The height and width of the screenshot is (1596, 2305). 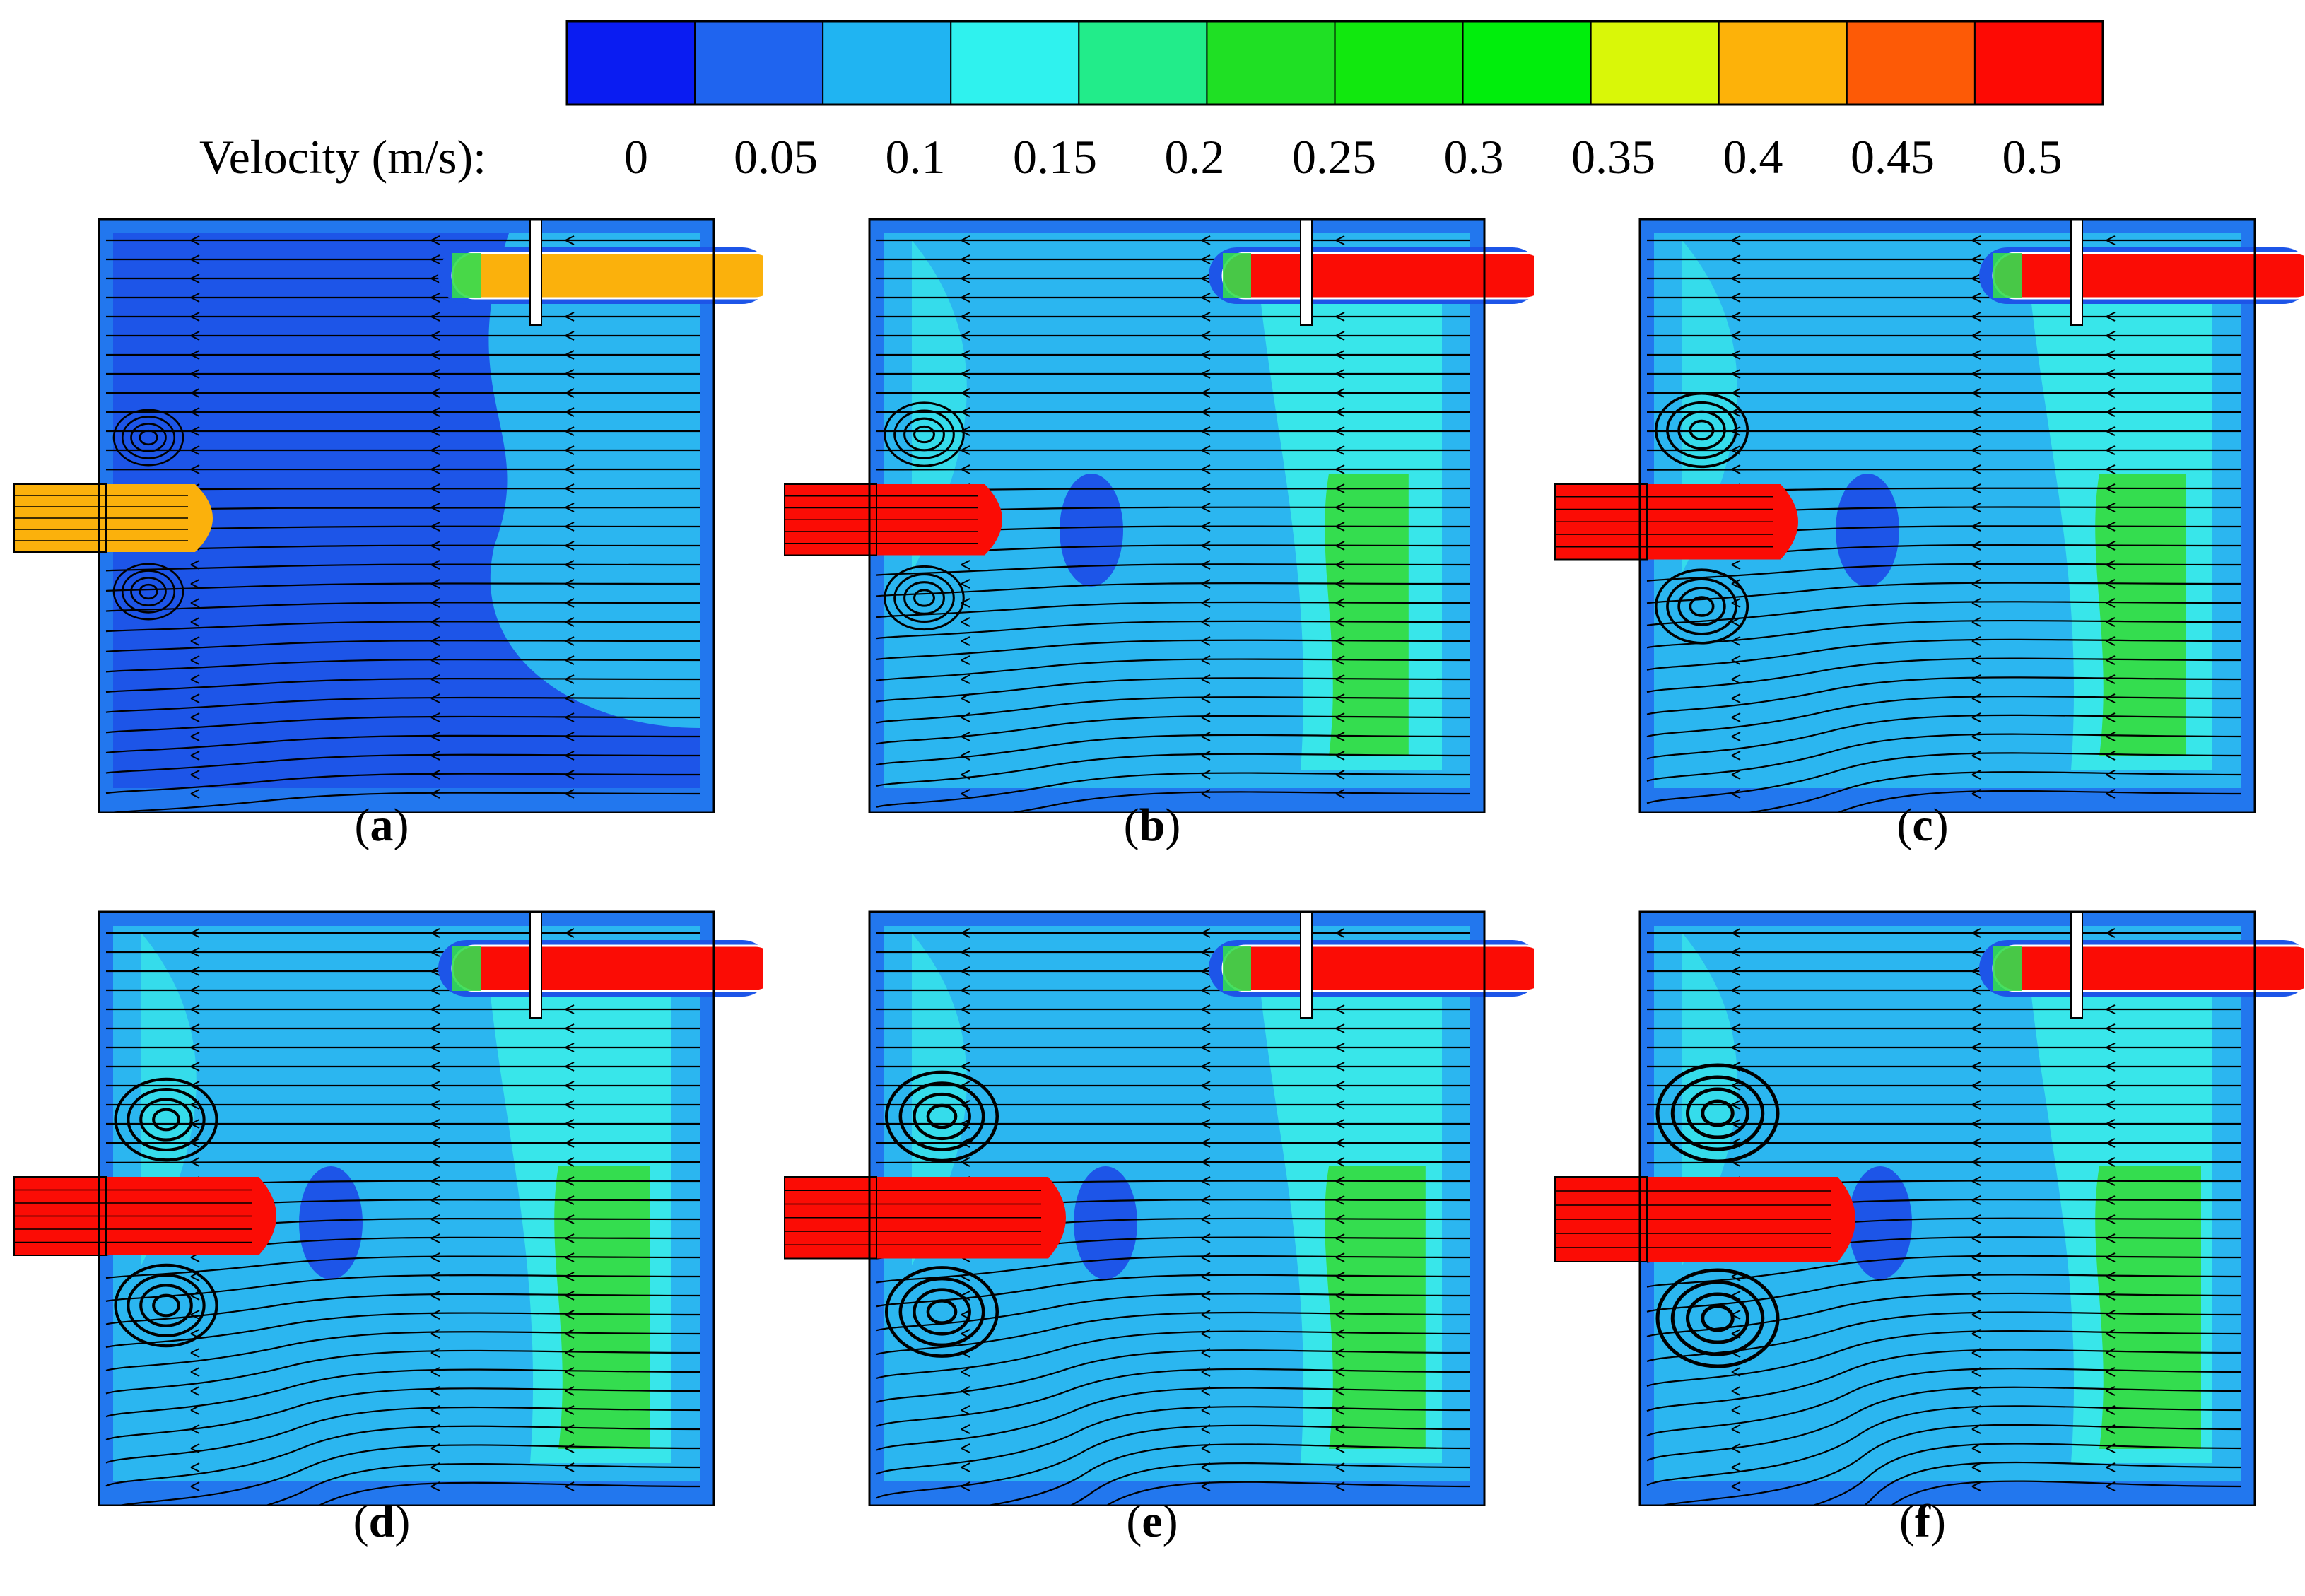 What do you see at coordinates (1922, 1521) in the screenshot?
I see `panel-caption-letter: f` at bounding box center [1922, 1521].